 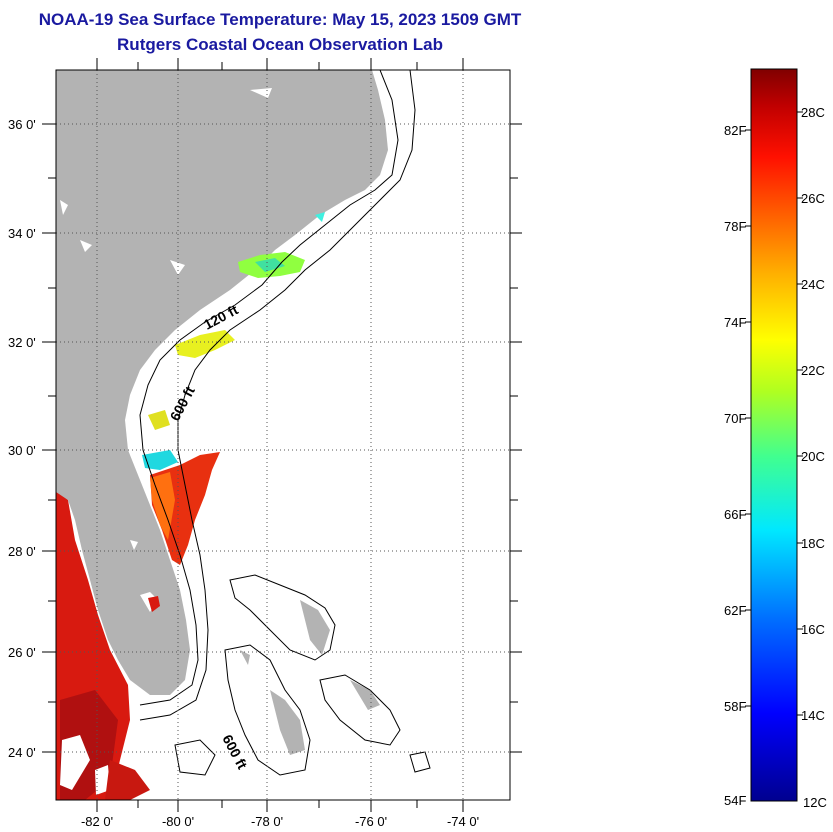 I want to click on lat-tick-label: 26 0', so click(x=22, y=652).